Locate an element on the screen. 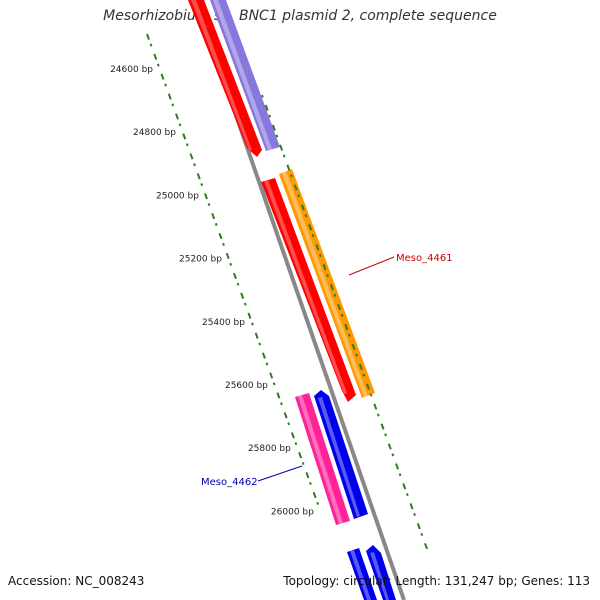 Image resolution: width=600 pixels, height=600 pixels. gene-label-meso-4462: Meso_4462 is located at coordinates (229, 482).